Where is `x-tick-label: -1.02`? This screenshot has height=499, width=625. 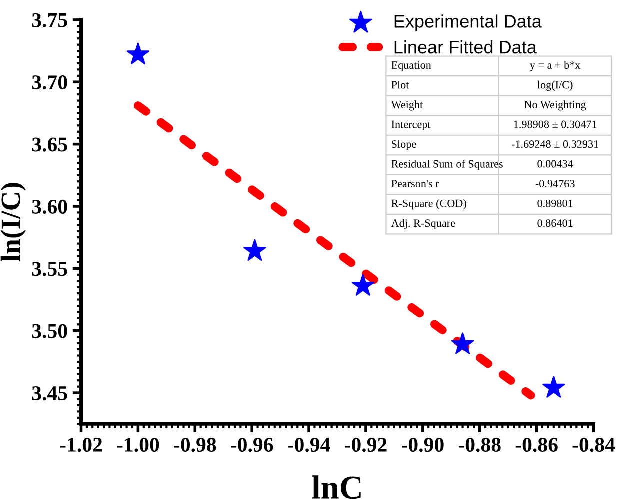 x-tick-label: -1.02 is located at coordinates (81, 445).